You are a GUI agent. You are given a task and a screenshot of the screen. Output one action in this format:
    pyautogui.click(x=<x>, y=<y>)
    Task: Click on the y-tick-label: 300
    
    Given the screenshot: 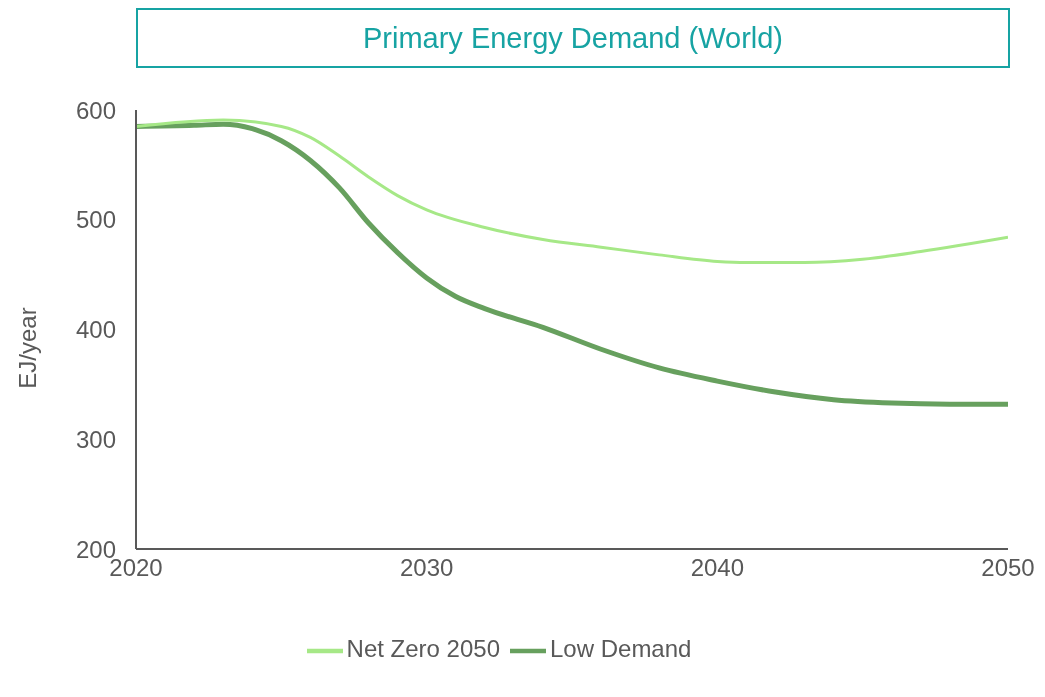 What is the action you would take?
    pyautogui.click(x=95, y=439)
    